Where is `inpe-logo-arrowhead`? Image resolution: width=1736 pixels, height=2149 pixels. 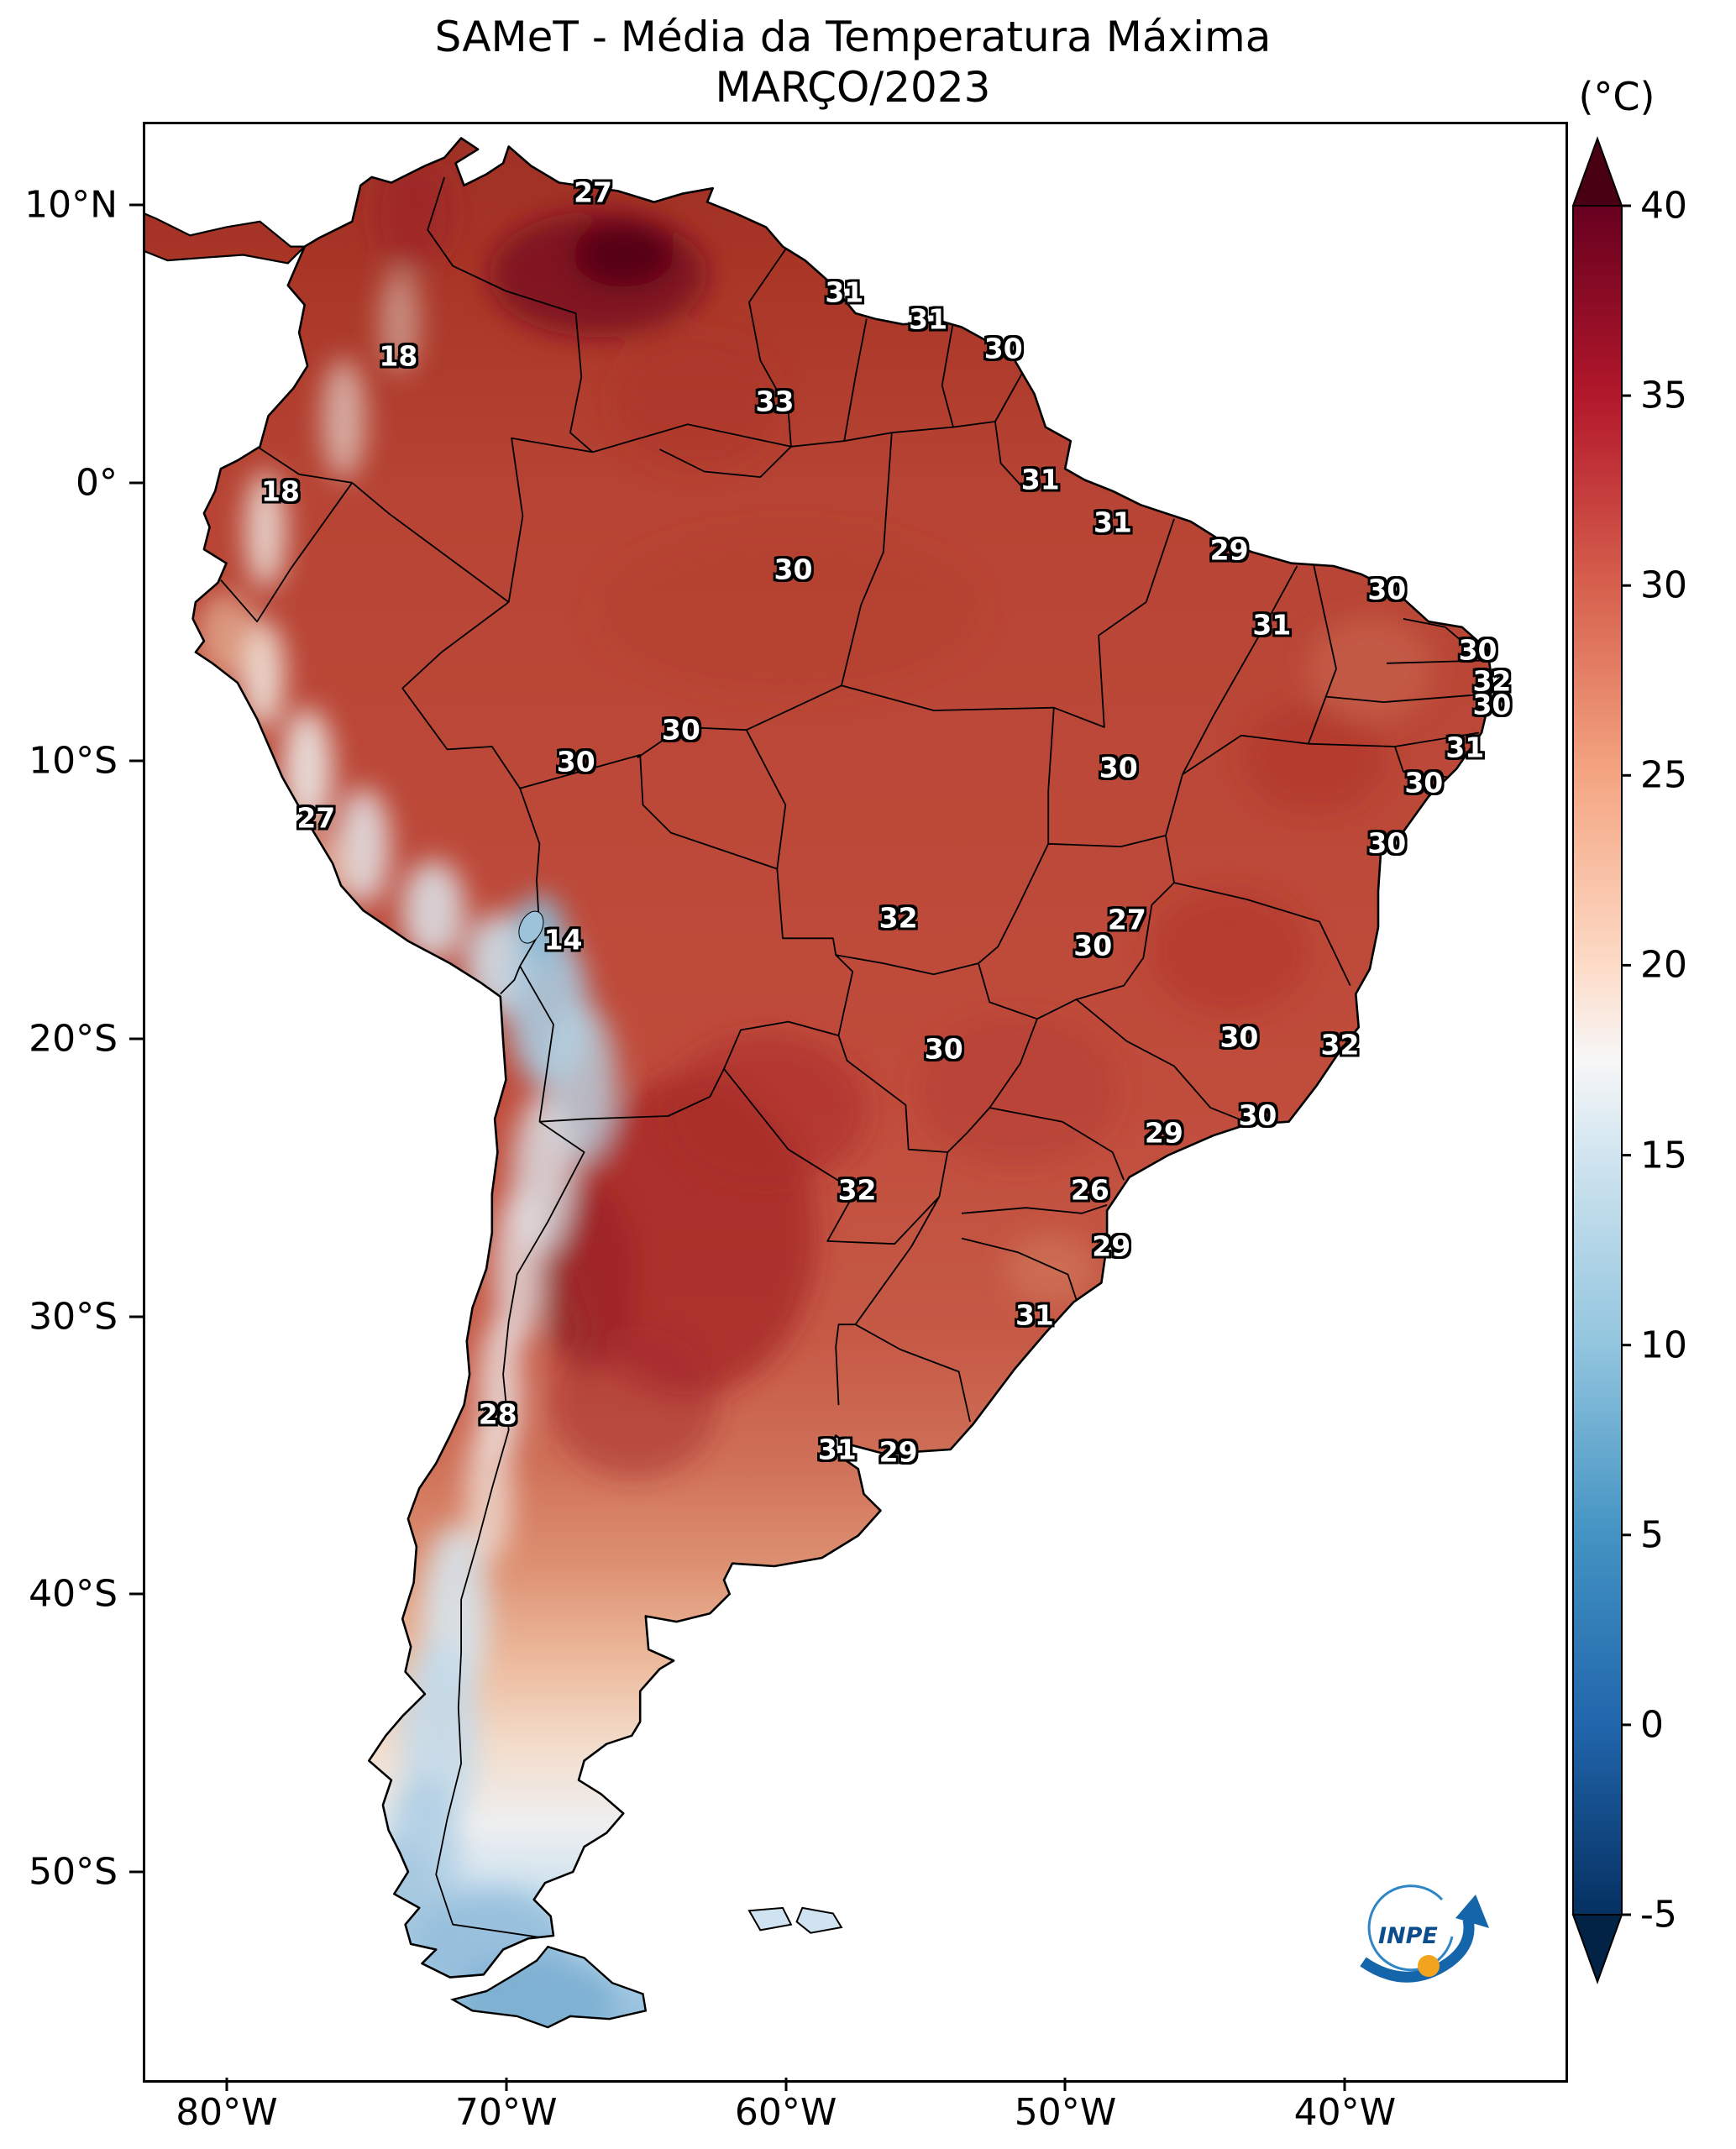
inpe-logo-arrowhead is located at coordinates (1472, 1911).